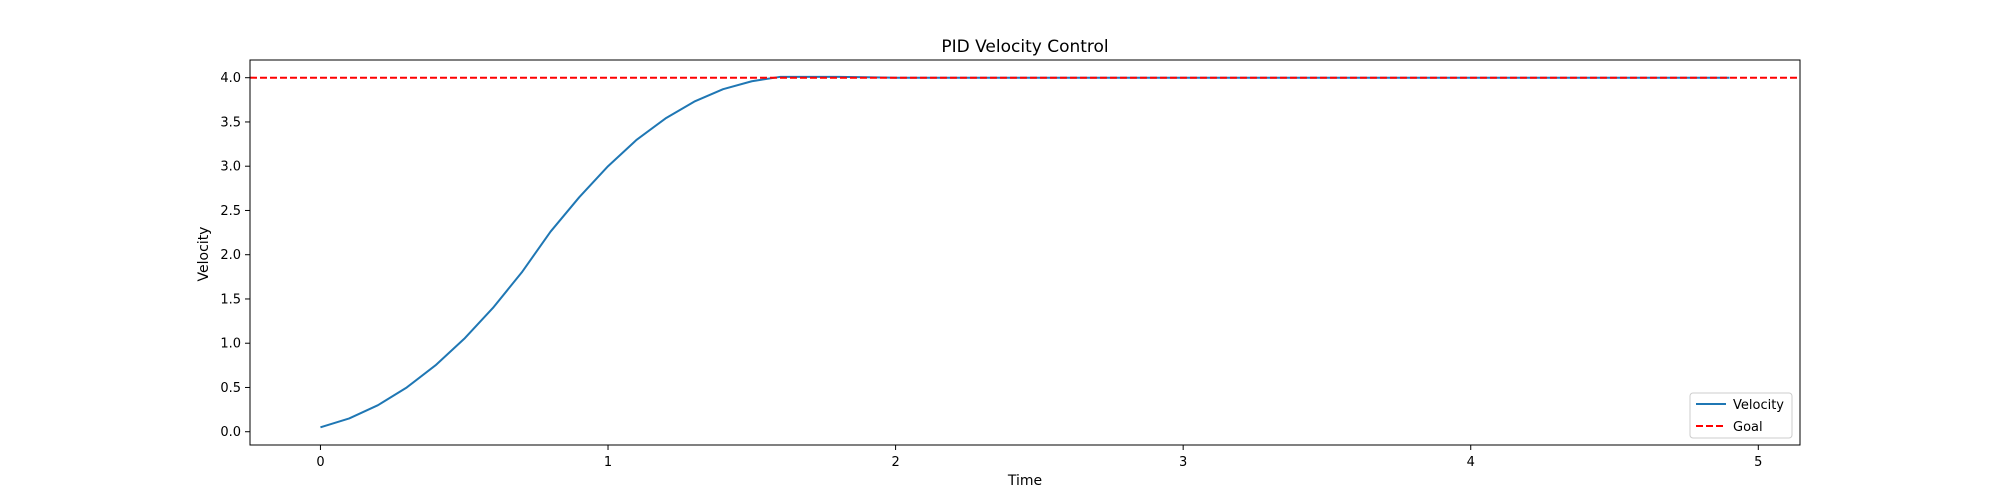 Image resolution: width=2000 pixels, height=504 pixels. I want to click on y-tick-label: 3.5, so click(230, 122).